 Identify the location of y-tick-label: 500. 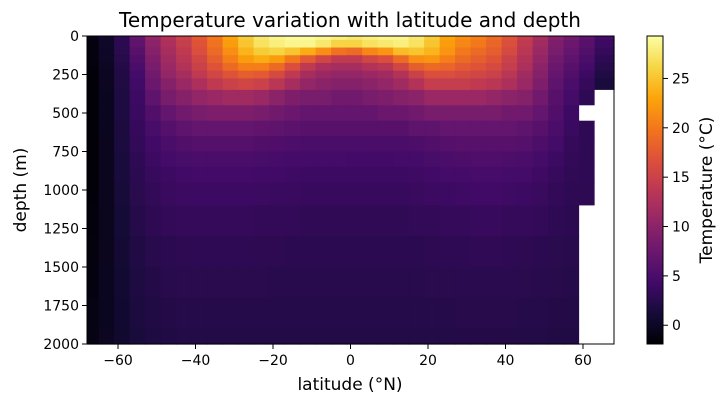
(65, 114).